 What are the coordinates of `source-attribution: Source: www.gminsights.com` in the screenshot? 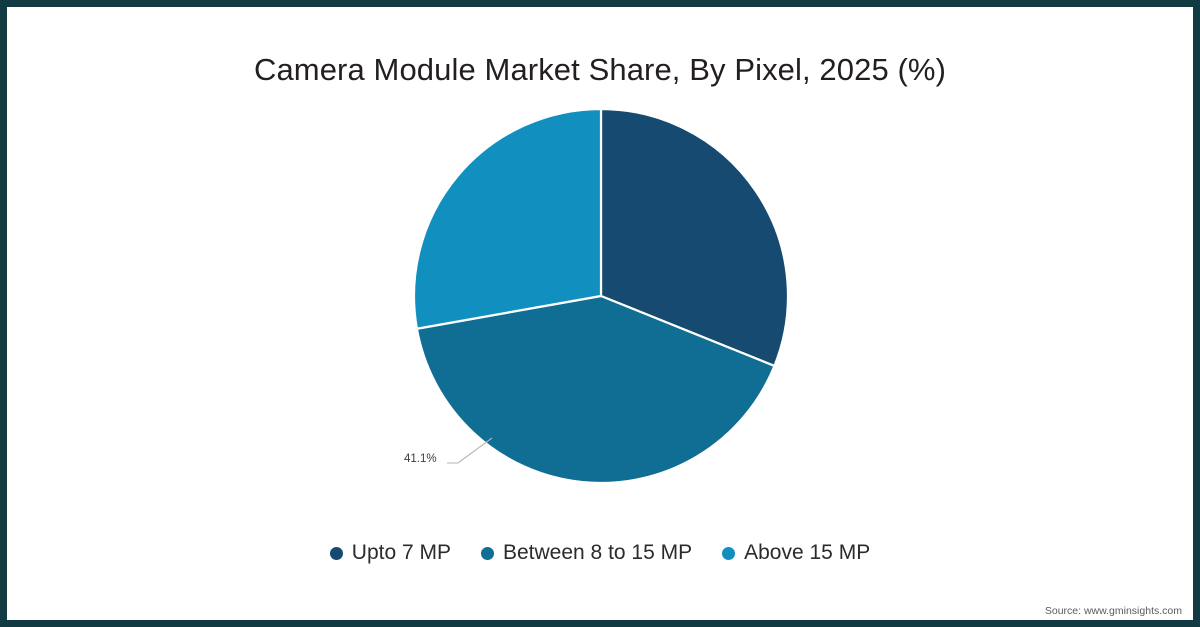 It's located at (1113, 611).